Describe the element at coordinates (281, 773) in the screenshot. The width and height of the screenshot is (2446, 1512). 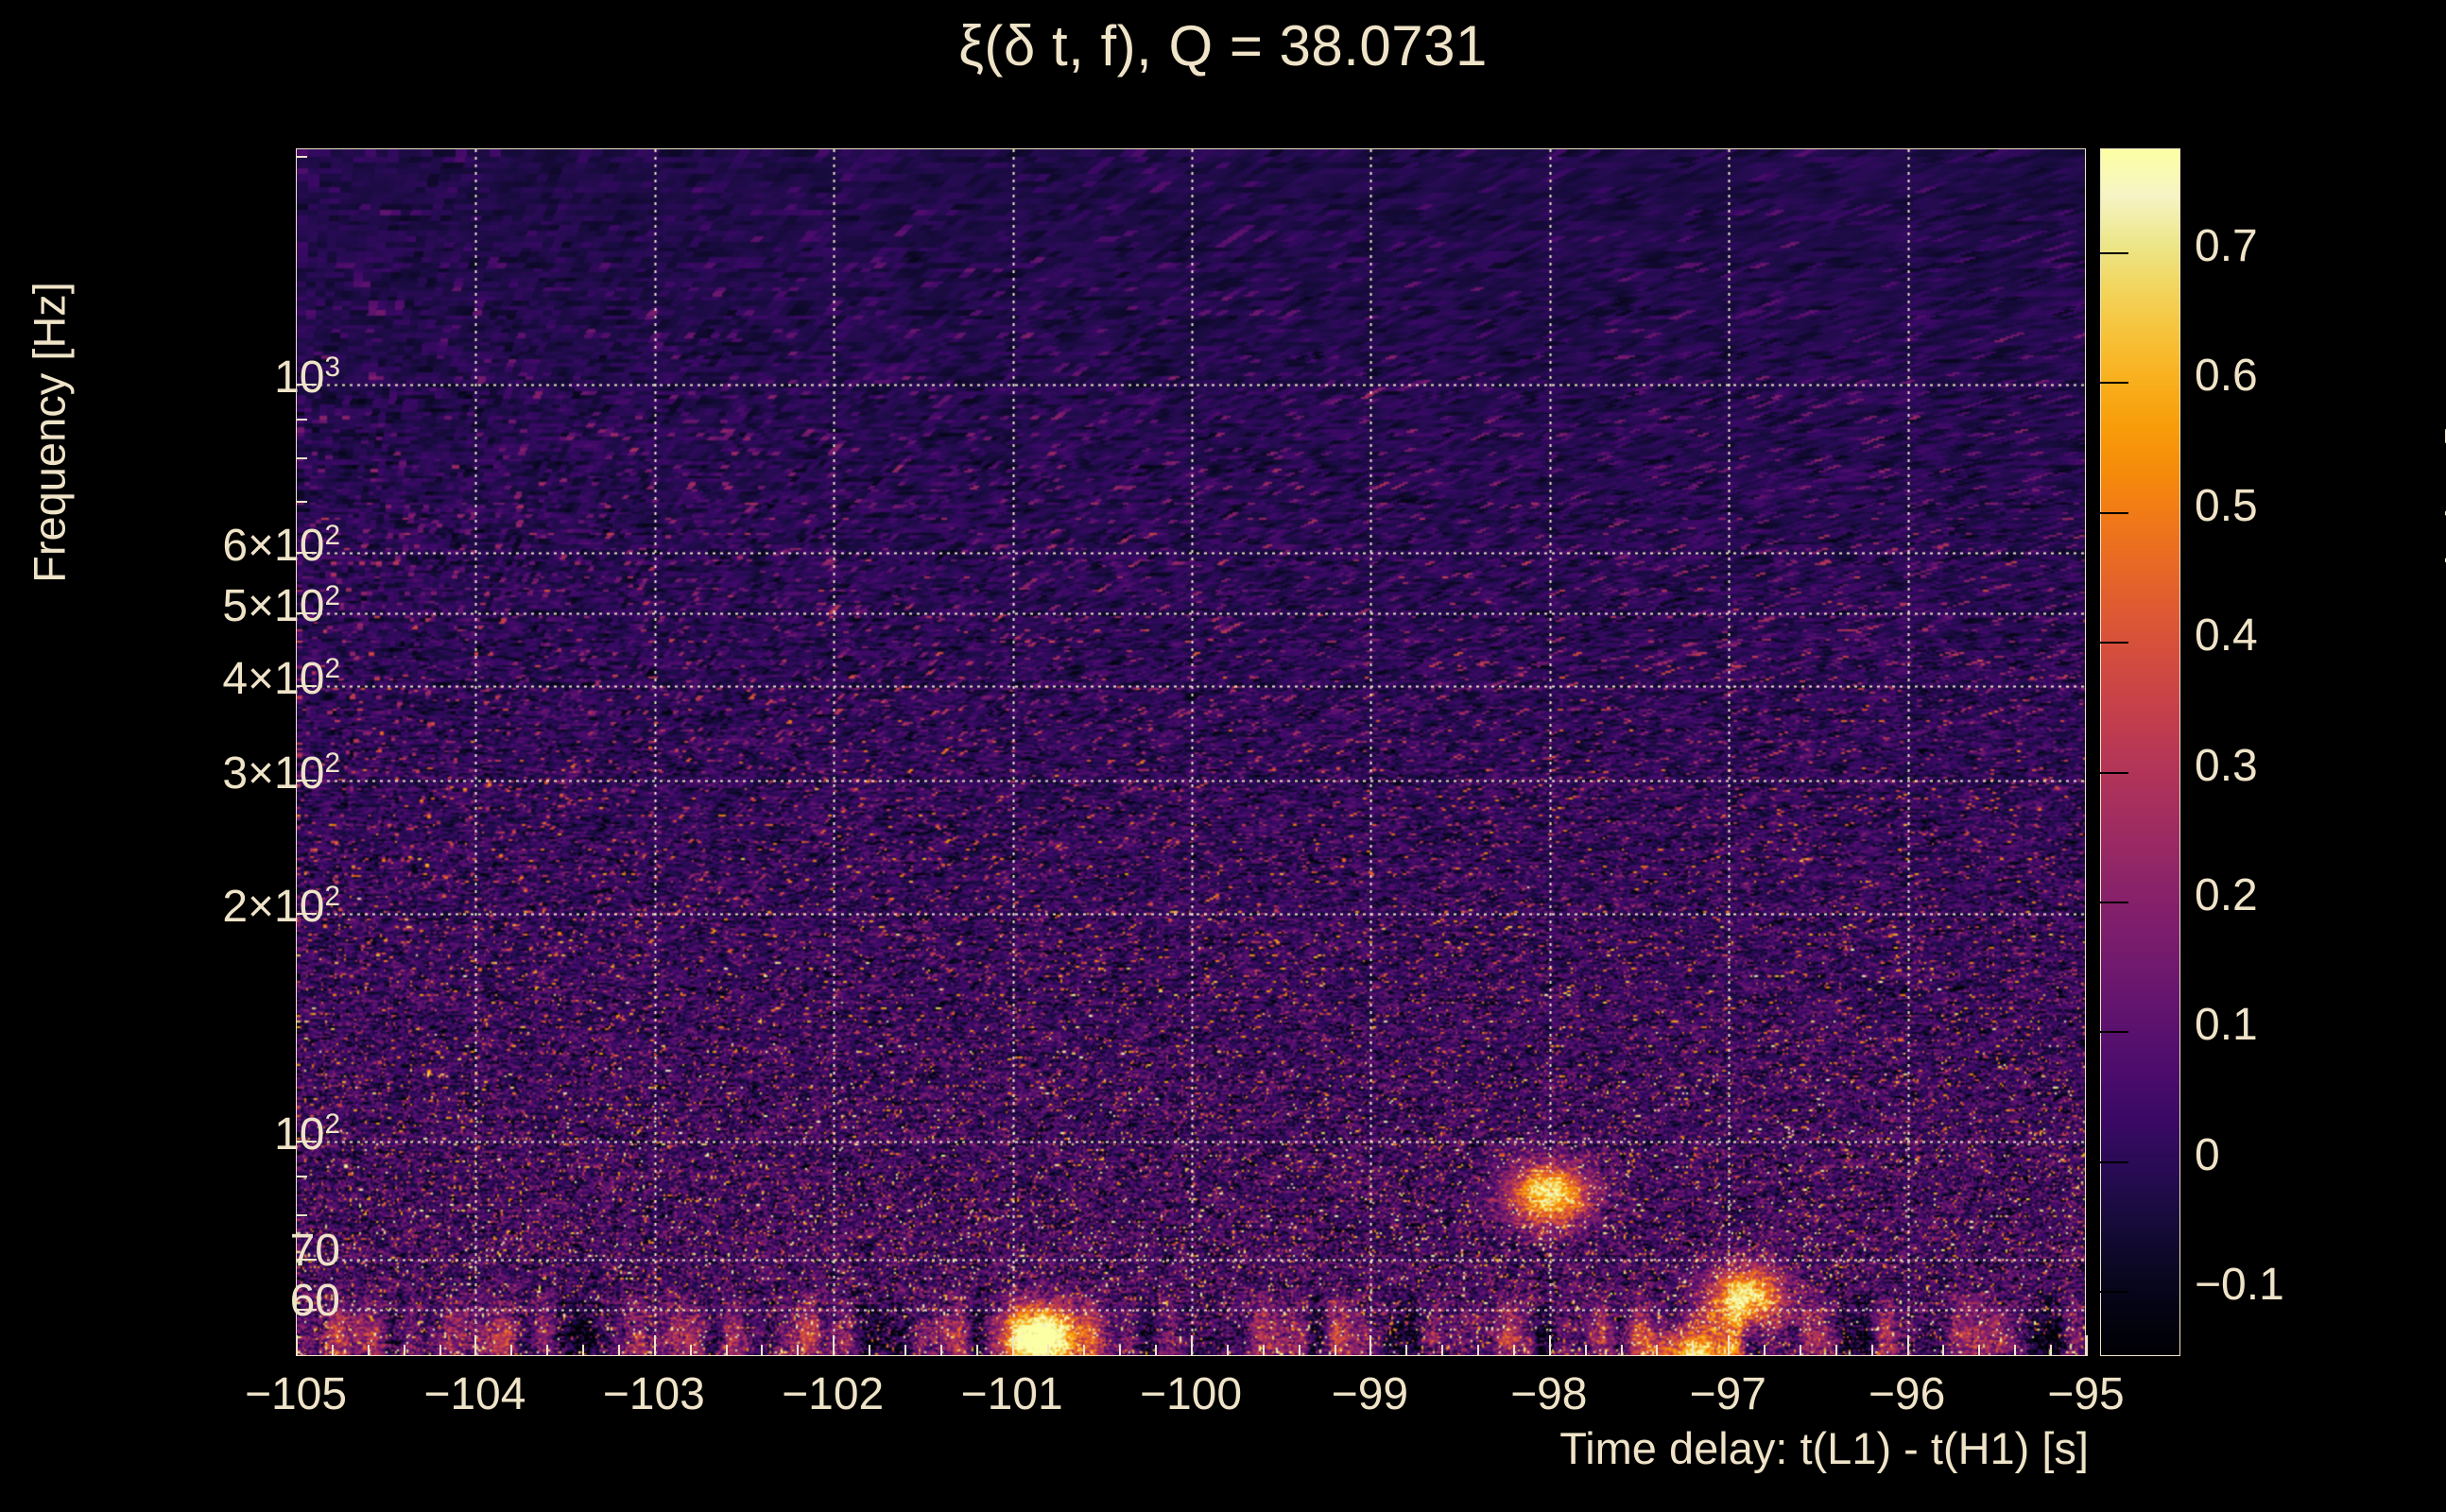
I see `y-tick-label: 3×10²` at that location.